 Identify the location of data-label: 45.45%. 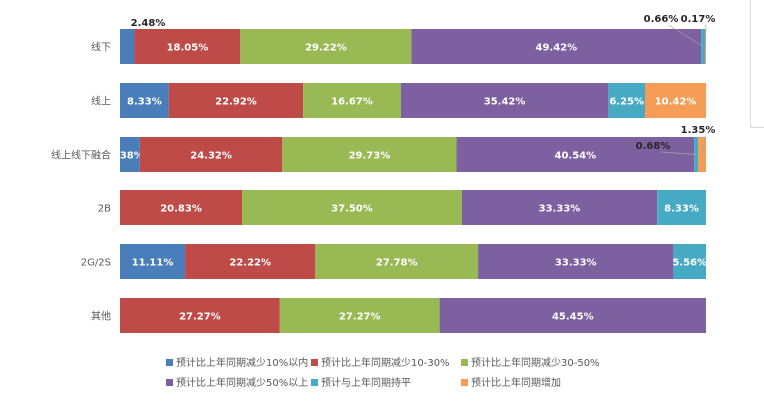
(573, 317).